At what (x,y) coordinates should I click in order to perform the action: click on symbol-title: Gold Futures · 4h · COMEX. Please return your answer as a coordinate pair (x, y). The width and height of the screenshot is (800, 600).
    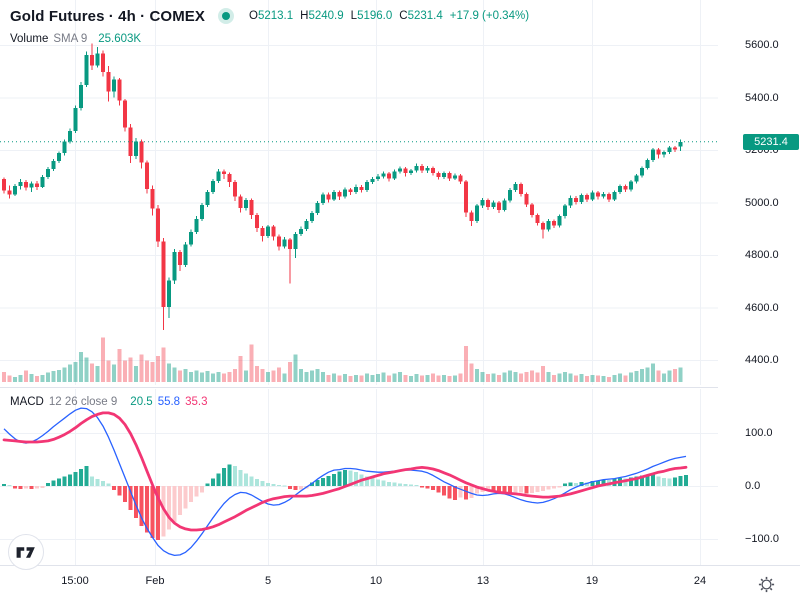
    Looking at the image, I should click on (108, 16).